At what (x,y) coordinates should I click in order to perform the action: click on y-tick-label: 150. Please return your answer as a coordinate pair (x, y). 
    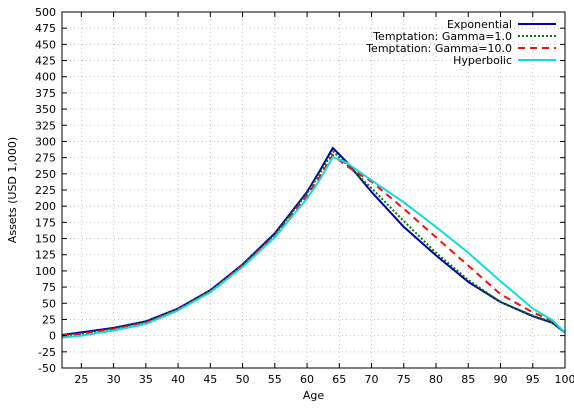
    Looking at the image, I should click on (45, 239).